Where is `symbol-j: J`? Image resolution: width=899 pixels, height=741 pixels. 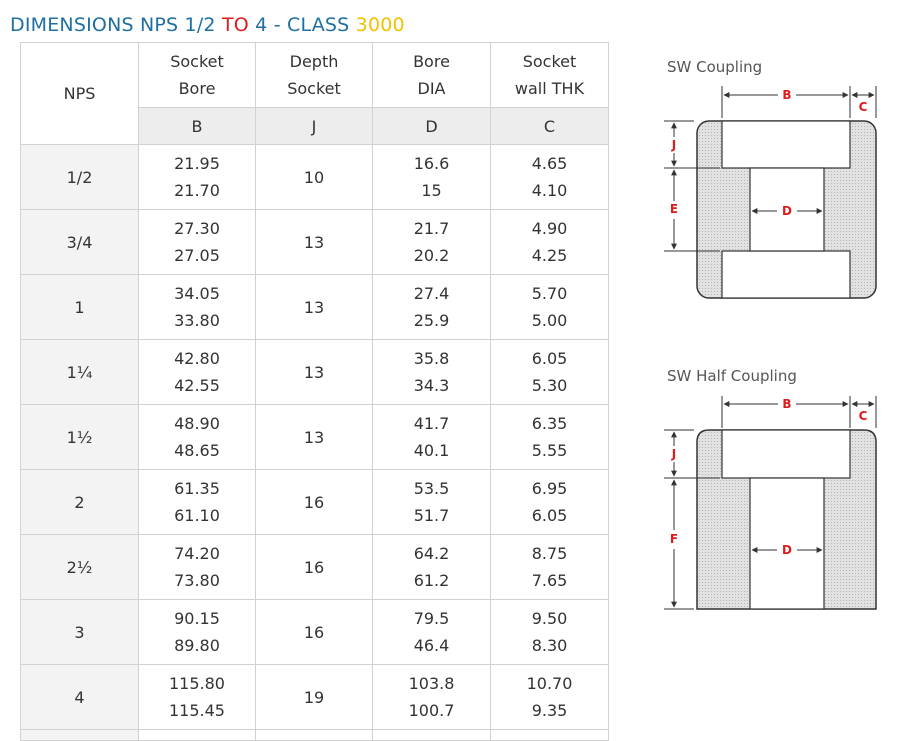
symbol-j: J is located at coordinates (314, 126).